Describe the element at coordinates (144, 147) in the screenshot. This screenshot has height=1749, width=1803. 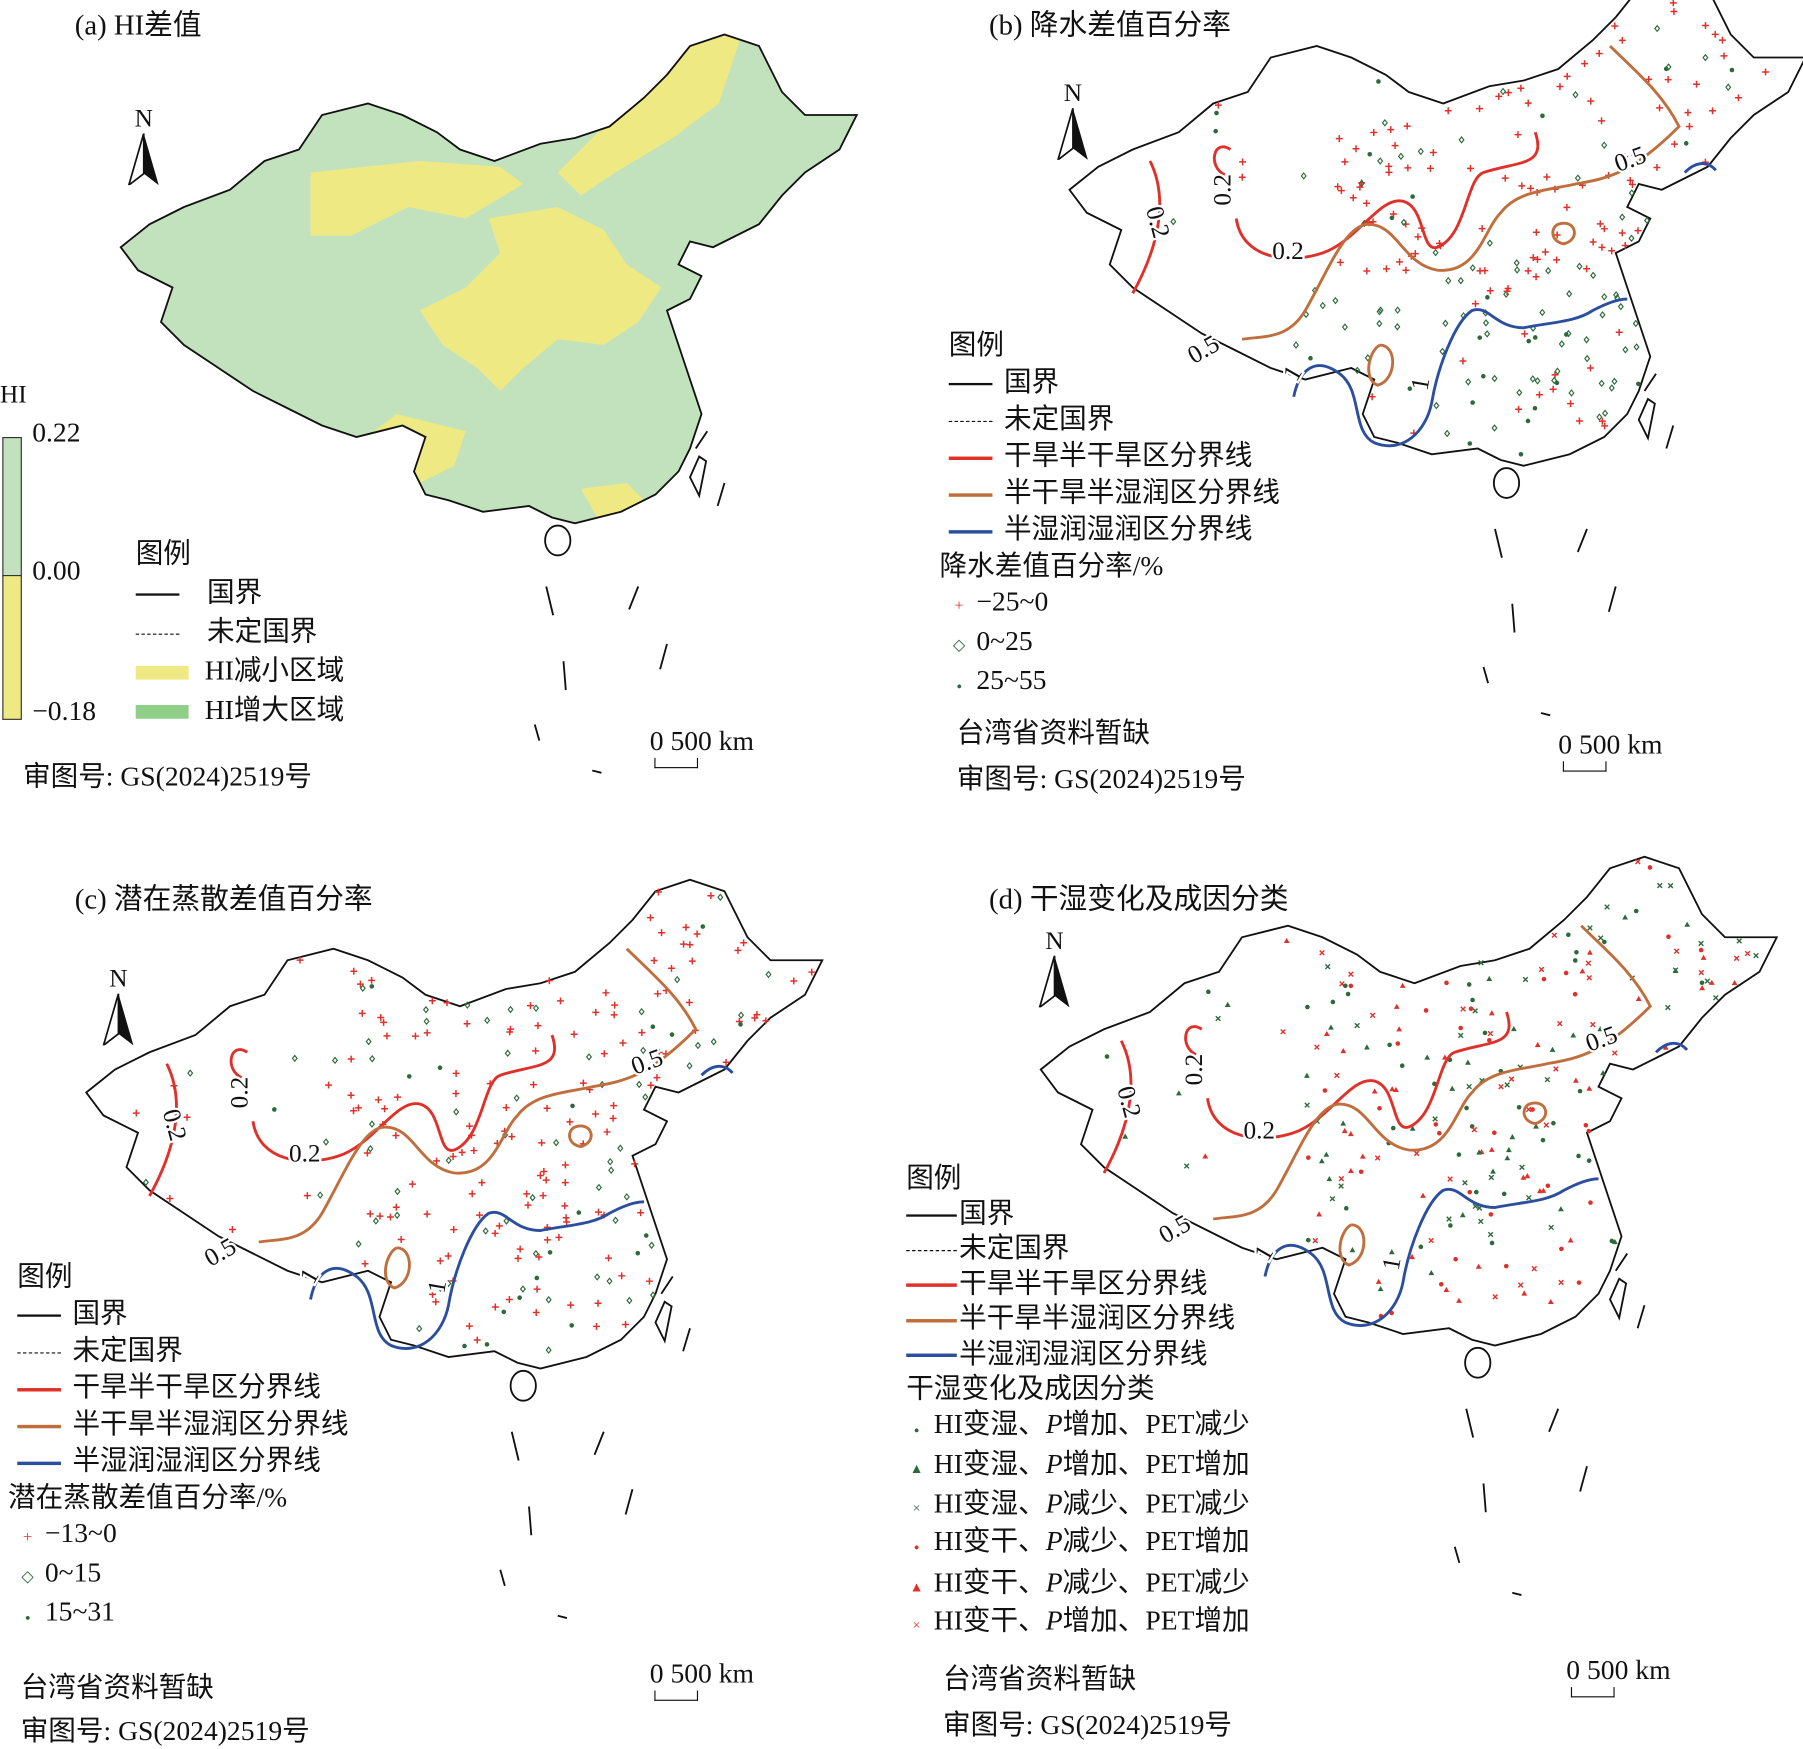
I see `north-arrow-icon: N` at that location.